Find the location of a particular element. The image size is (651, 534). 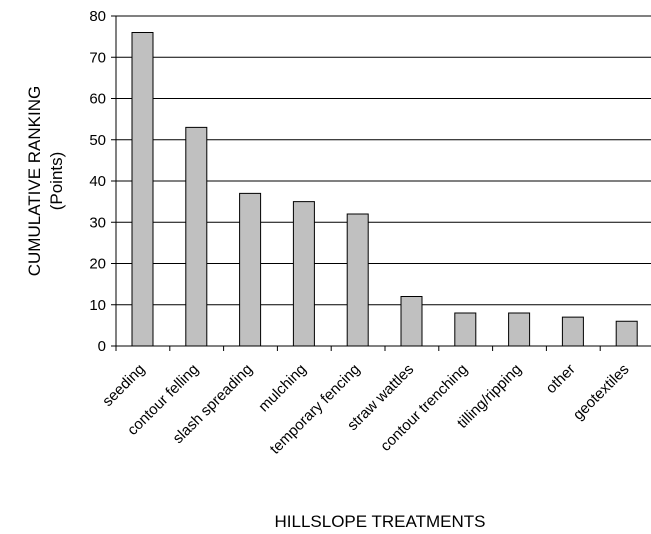

y-tick-labels: 0 10 20 30 40 50 60 70 80 is located at coordinates (102, 181).